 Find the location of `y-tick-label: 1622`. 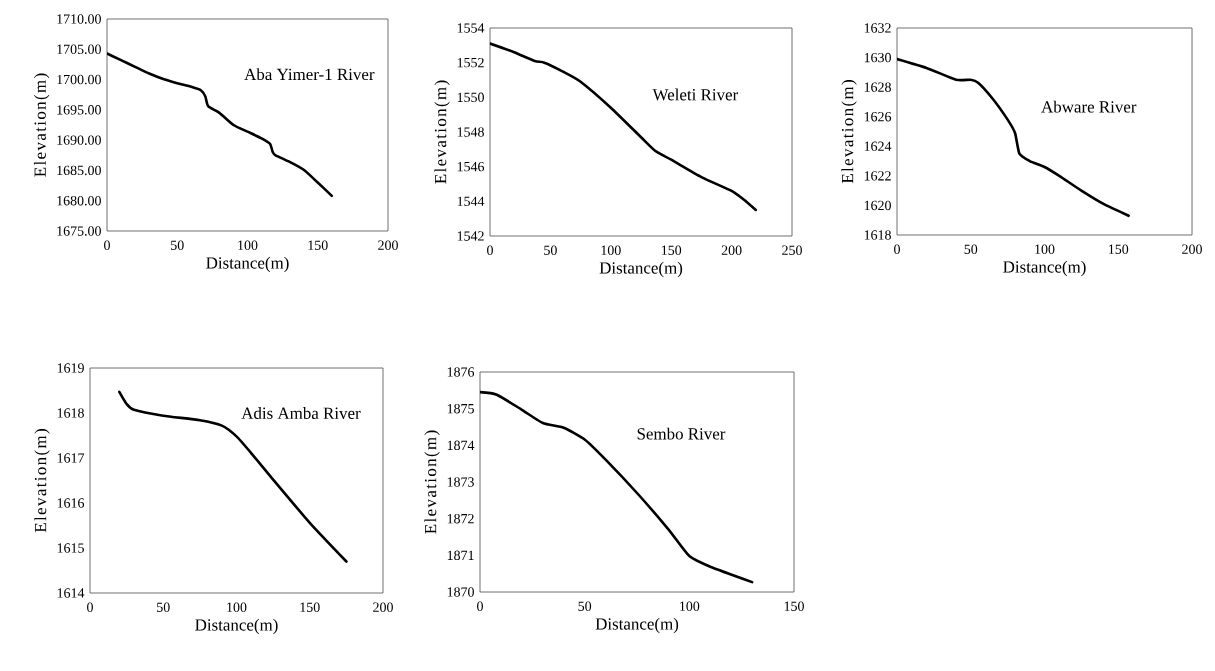

y-tick-label: 1622 is located at coordinates (877, 176).